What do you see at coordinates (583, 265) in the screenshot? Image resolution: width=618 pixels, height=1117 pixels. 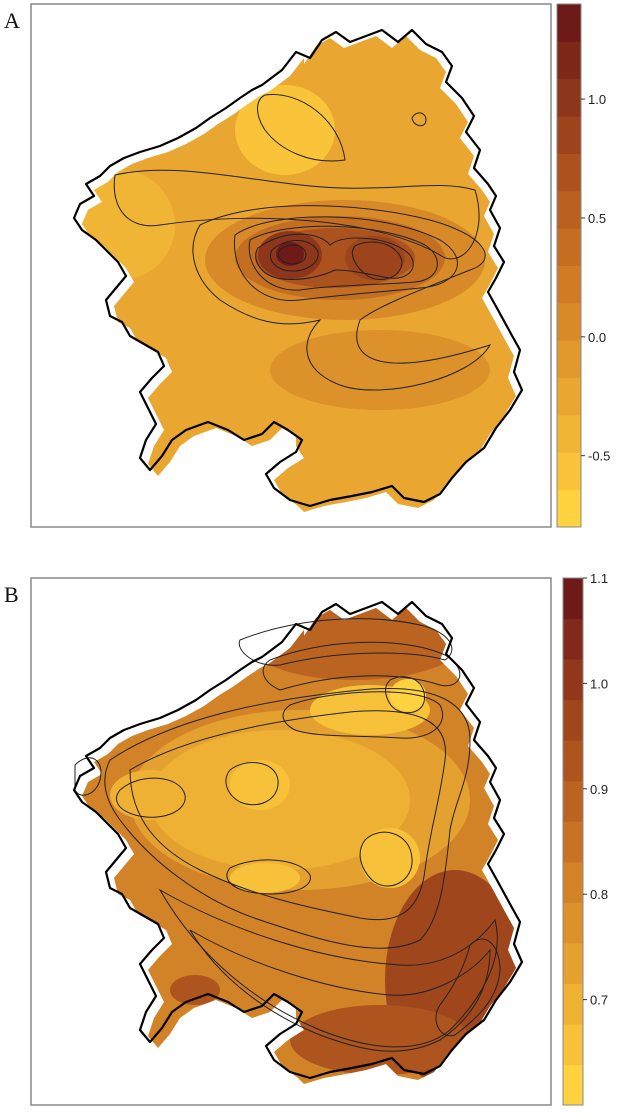 I see `panel-a-colorbar: 1.0 0.5 0.0 -0.5` at bounding box center [583, 265].